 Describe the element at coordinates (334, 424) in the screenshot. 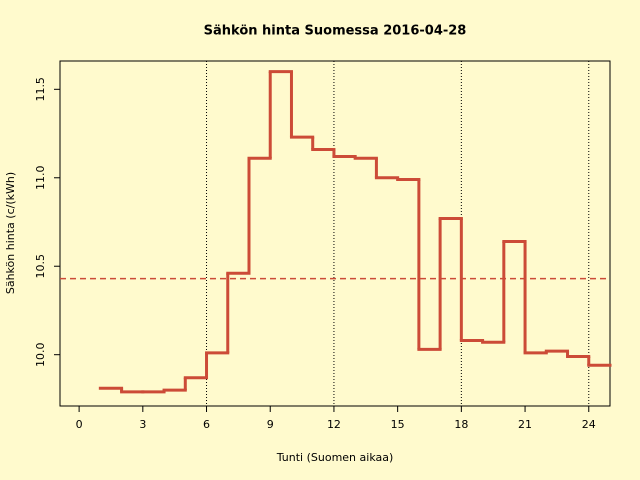

I see `x-tick-label: 12` at that location.